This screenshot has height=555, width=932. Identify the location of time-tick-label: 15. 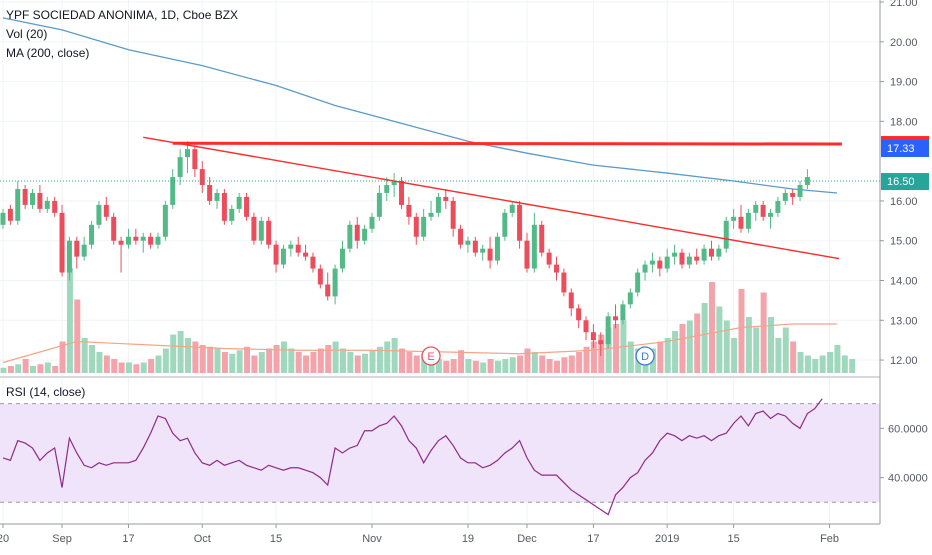
(276, 539).